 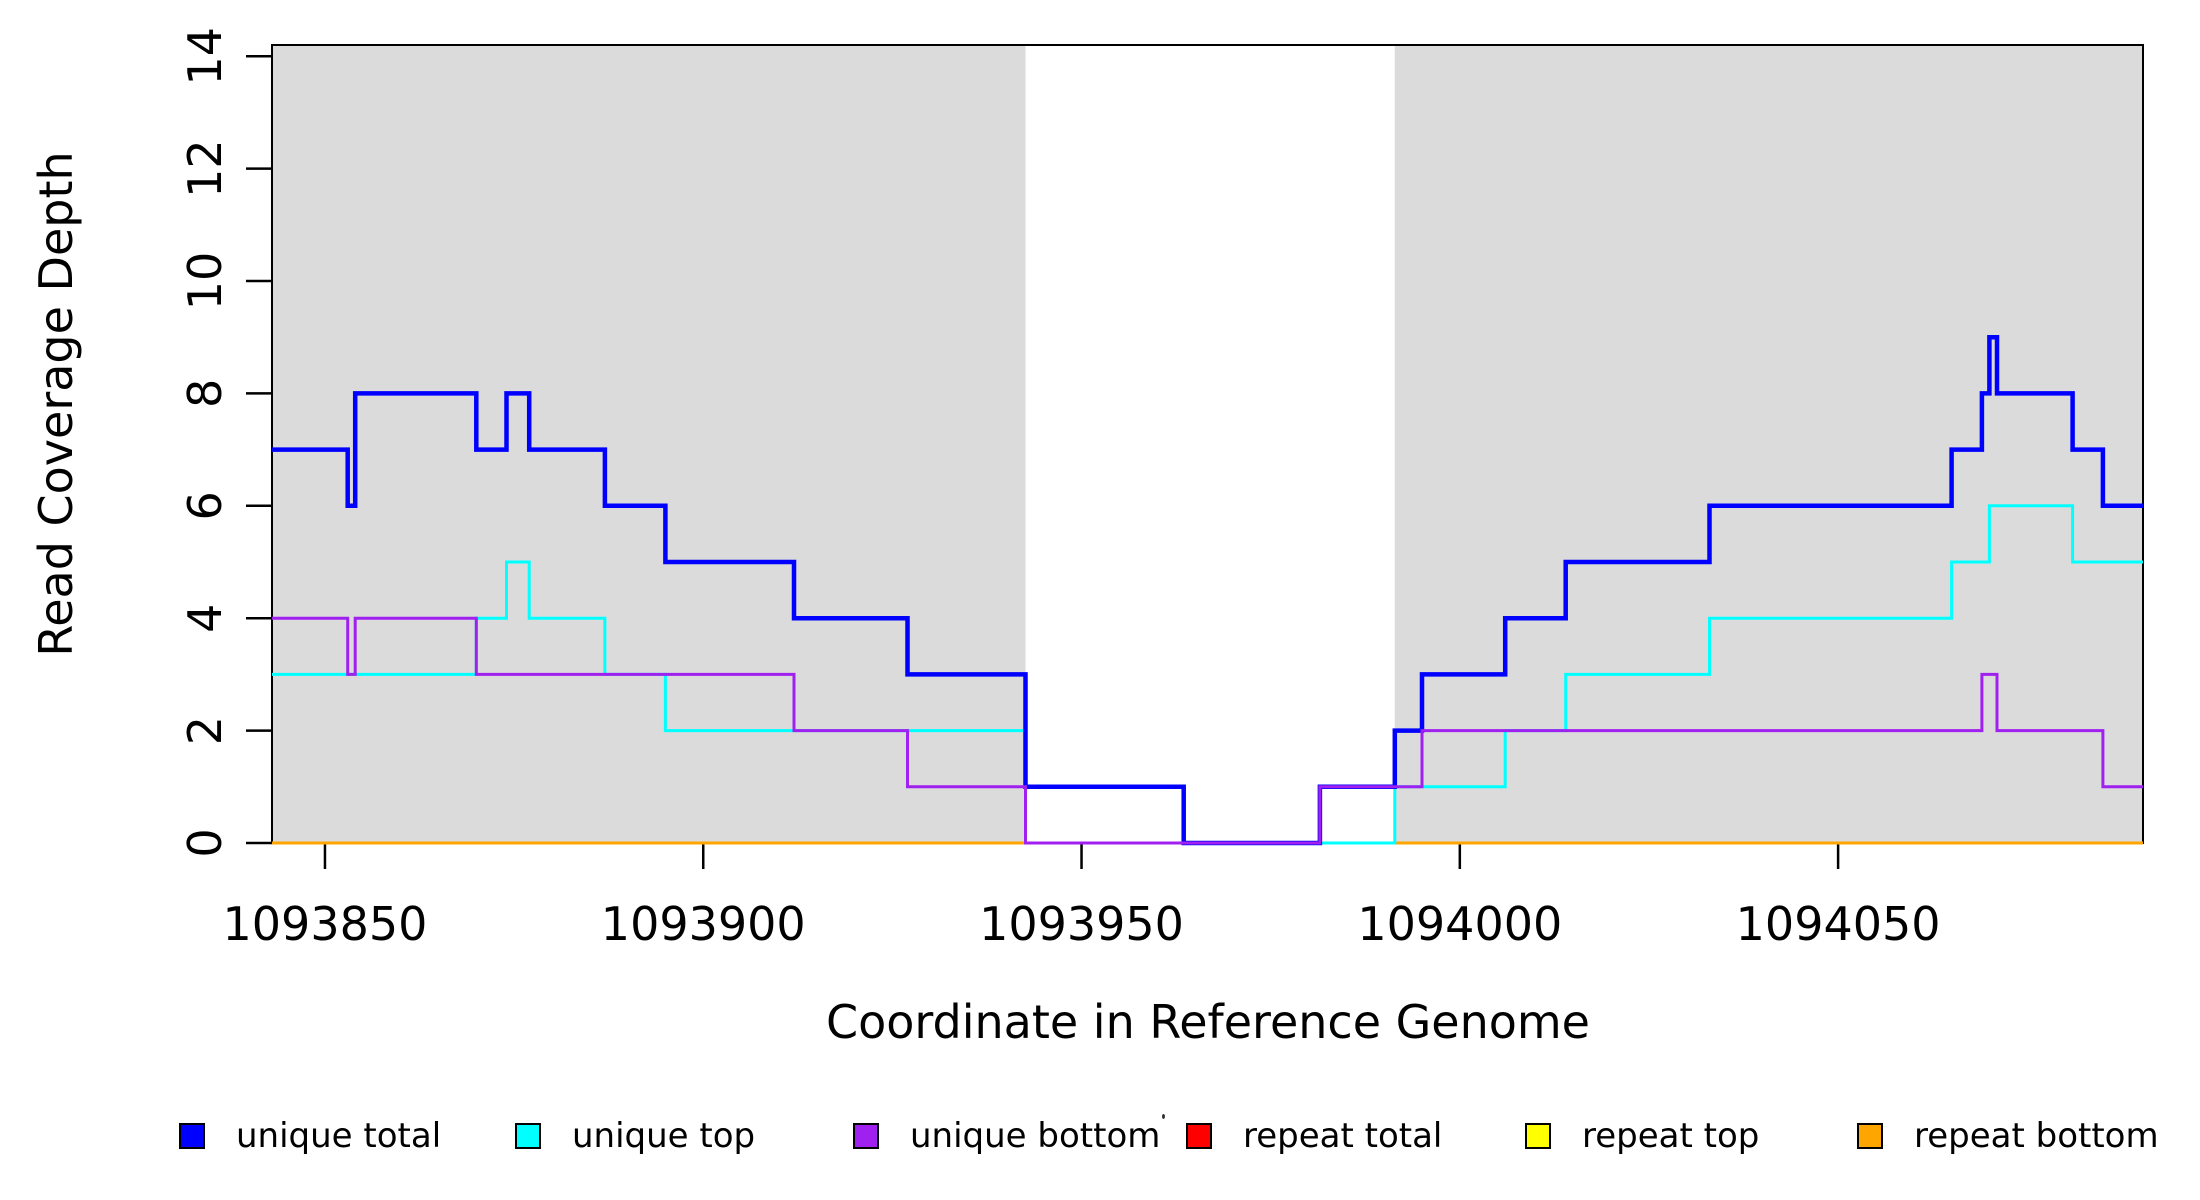 What do you see at coordinates (703, 924) in the screenshot?
I see `x-tick-label: 1093900` at bounding box center [703, 924].